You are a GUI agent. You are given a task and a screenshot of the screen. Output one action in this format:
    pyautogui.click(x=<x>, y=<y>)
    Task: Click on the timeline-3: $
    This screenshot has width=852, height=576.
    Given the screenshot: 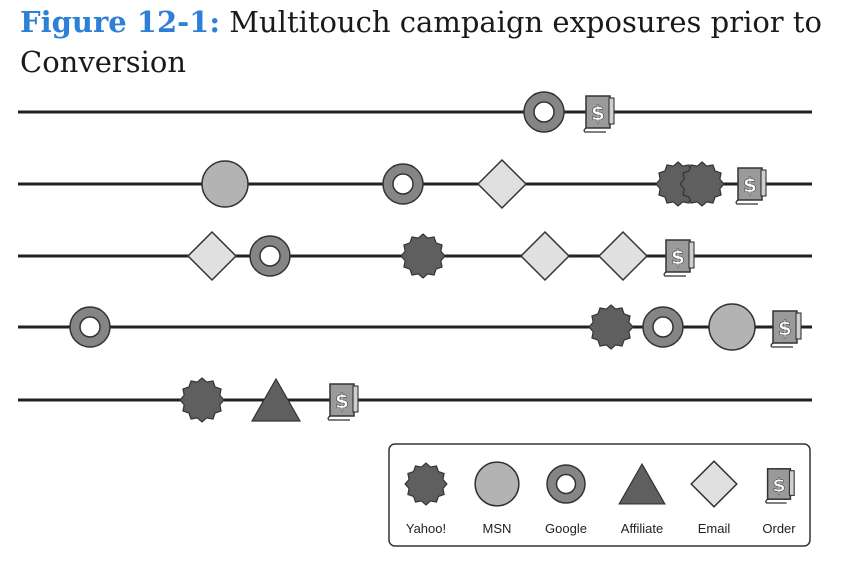 What is the action you would take?
    pyautogui.click(x=415, y=256)
    